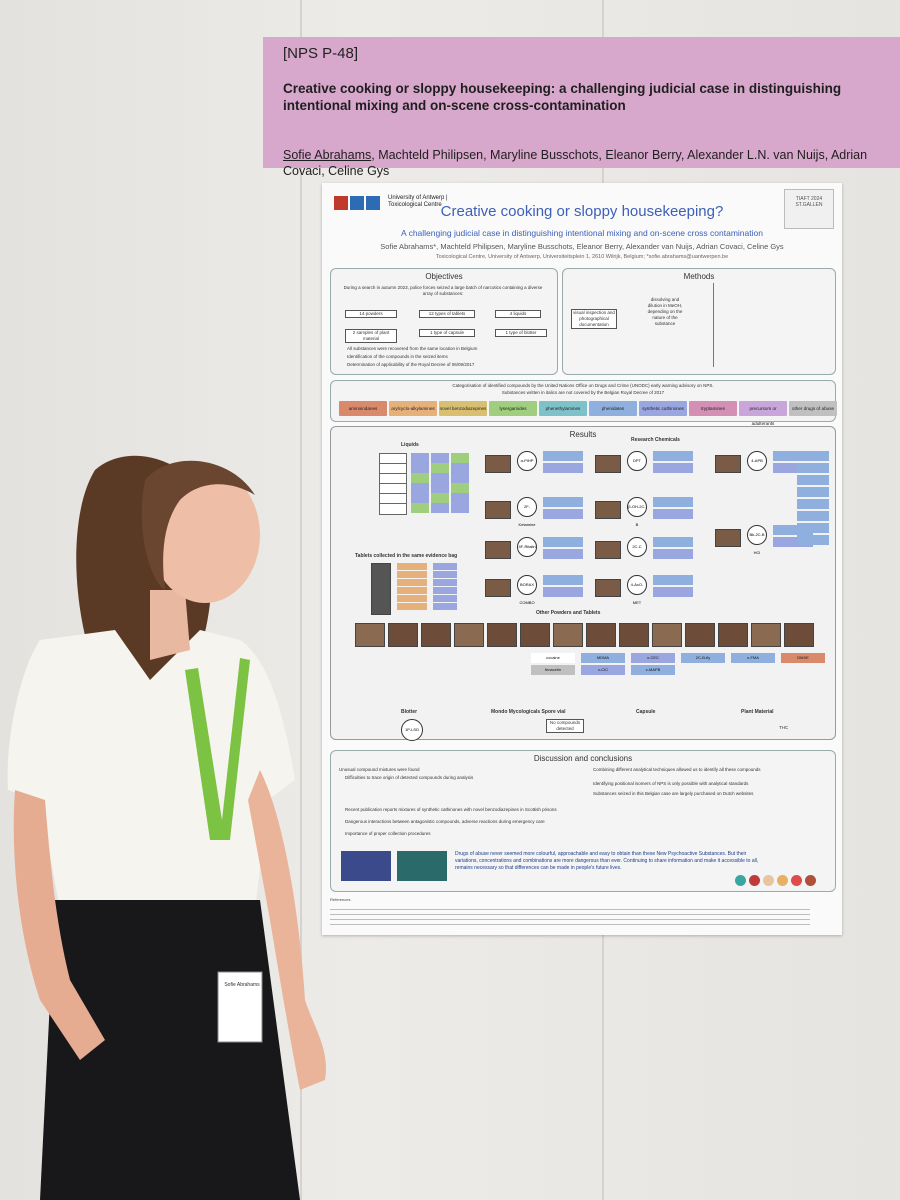 This screenshot has height=1200, width=900. I want to click on rc-circle: α-PiHP, so click(527, 461).